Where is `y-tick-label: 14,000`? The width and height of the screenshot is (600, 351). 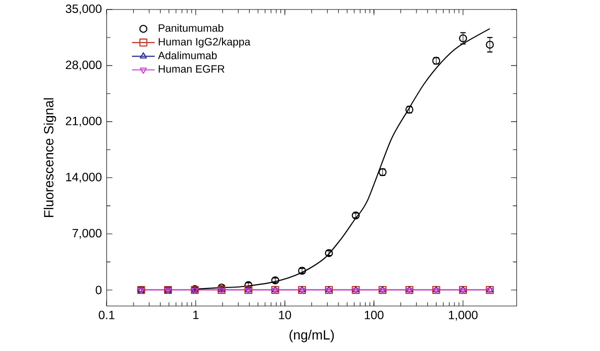 y-tick-label: 14,000 is located at coordinates (84, 177).